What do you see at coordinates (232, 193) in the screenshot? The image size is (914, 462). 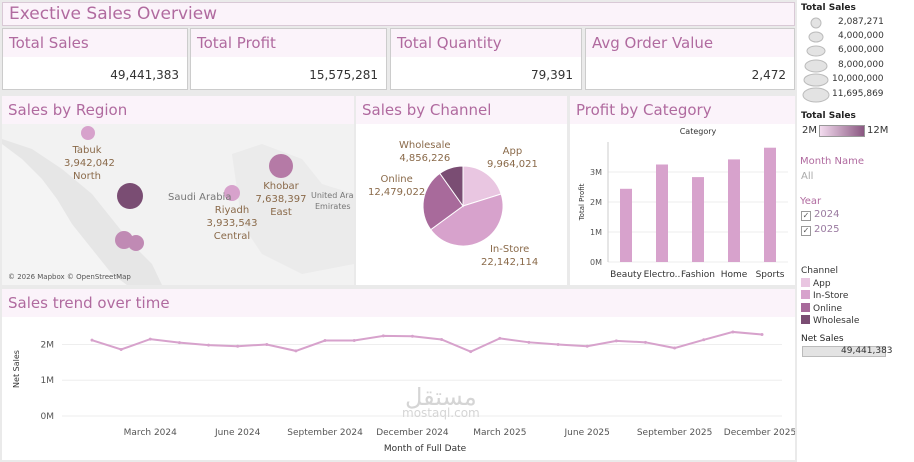 I see `map-bubble-riyadh` at bounding box center [232, 193].